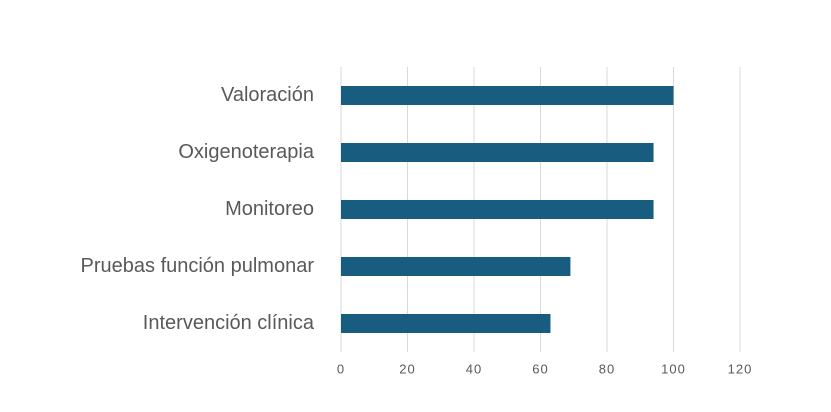 This screenshot has width=831, height=412. I want to click on y-tick-label: Valoración, so click(267, 95).